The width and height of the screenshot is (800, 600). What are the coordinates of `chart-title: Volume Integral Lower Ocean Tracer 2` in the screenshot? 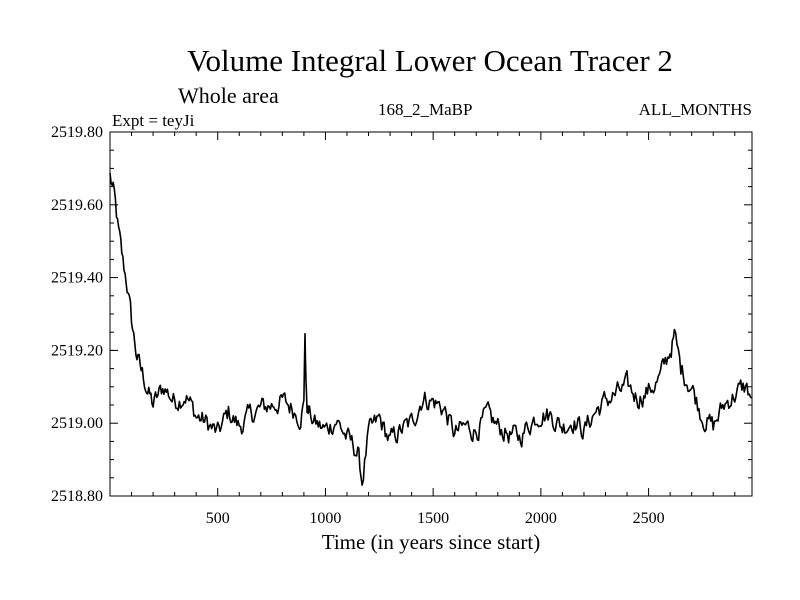 It's located at (430, 60).